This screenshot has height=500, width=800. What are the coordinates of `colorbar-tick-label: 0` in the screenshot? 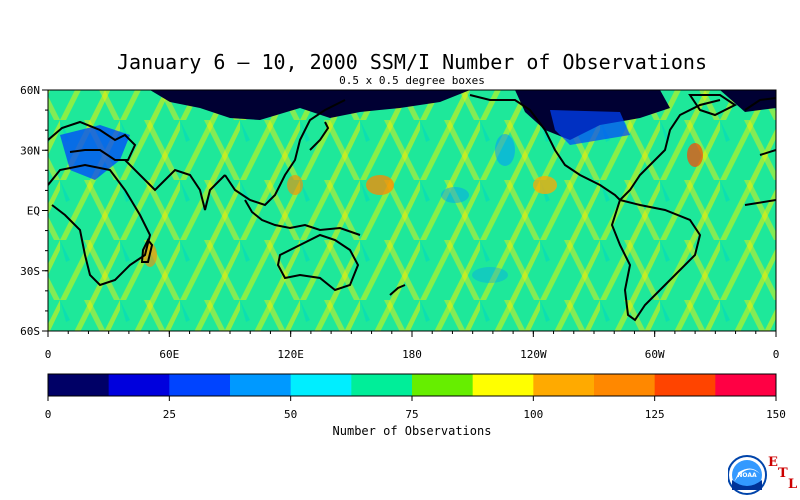 It's located at (48, 414).